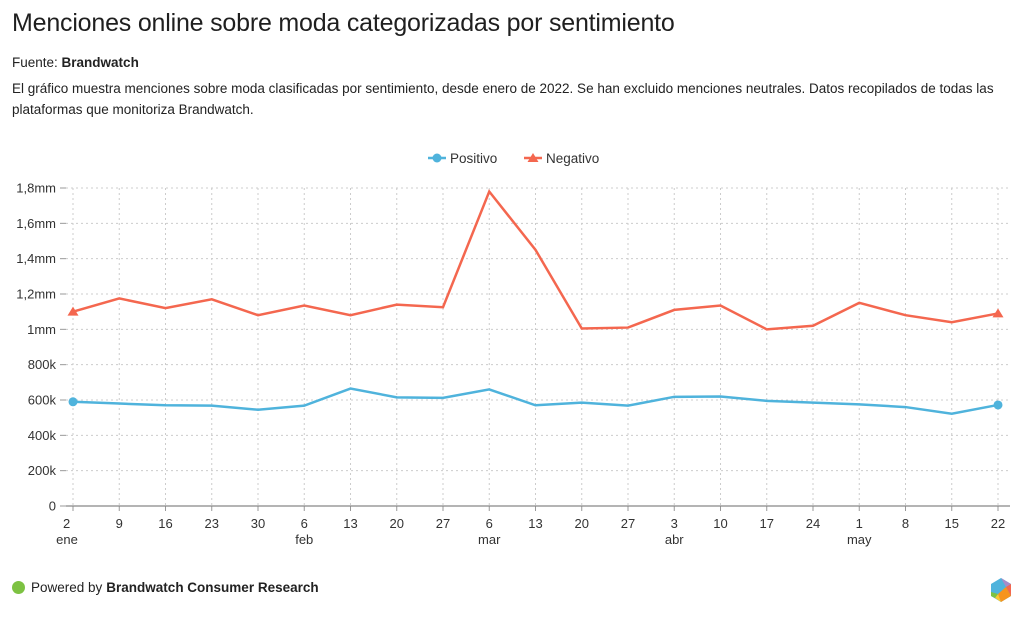  I want to click on y-tick-label: 200k, so click(42, 470).